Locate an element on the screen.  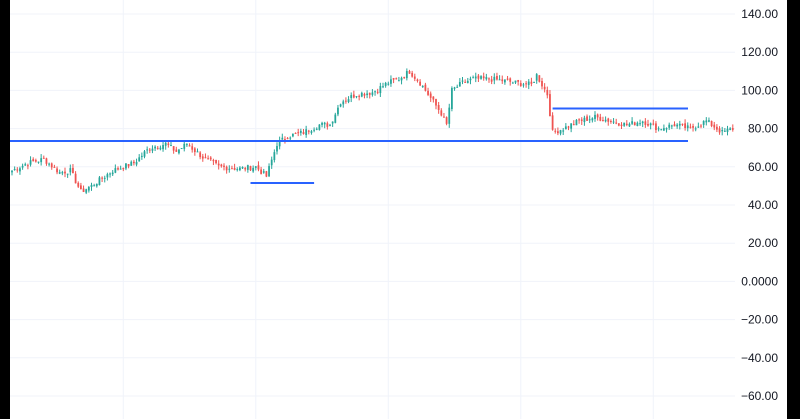
y-tick-label: 80.00 is located at coordinates (763, 129).